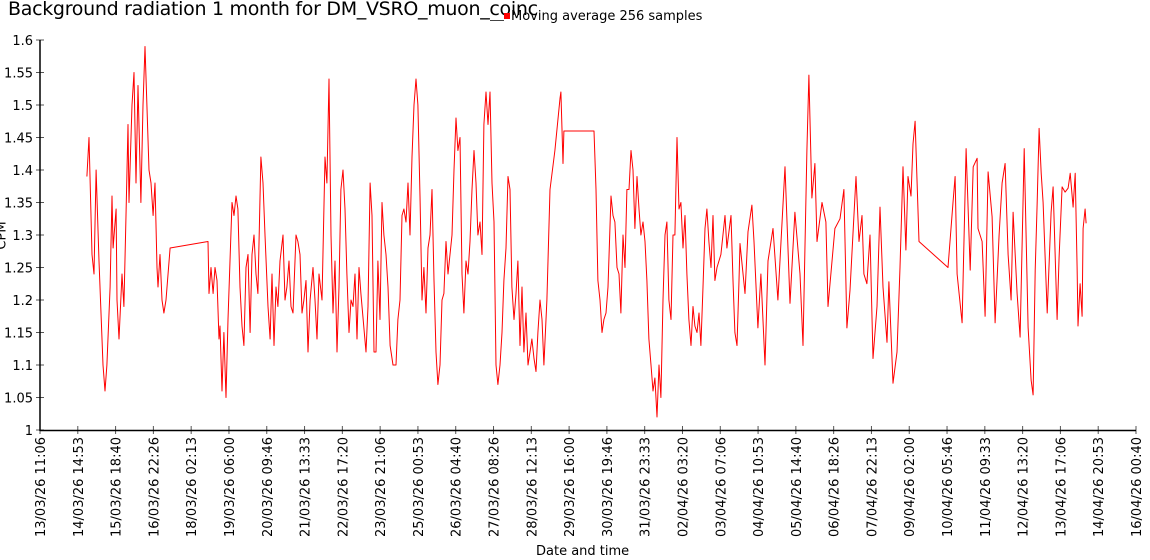  Describe the element at coordinates (343, 487) in the screenshot. I see `x-tick-label: 22/03/26 17:20` at that location.